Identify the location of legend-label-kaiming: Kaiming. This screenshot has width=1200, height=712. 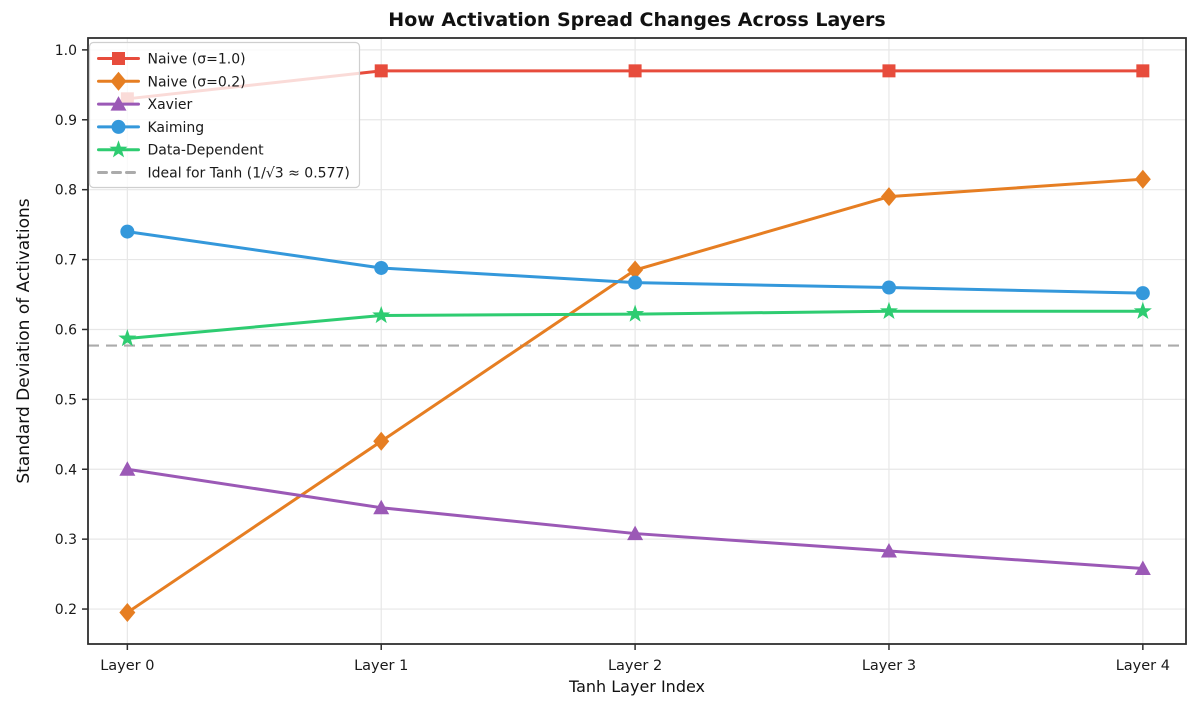
(176, 128).